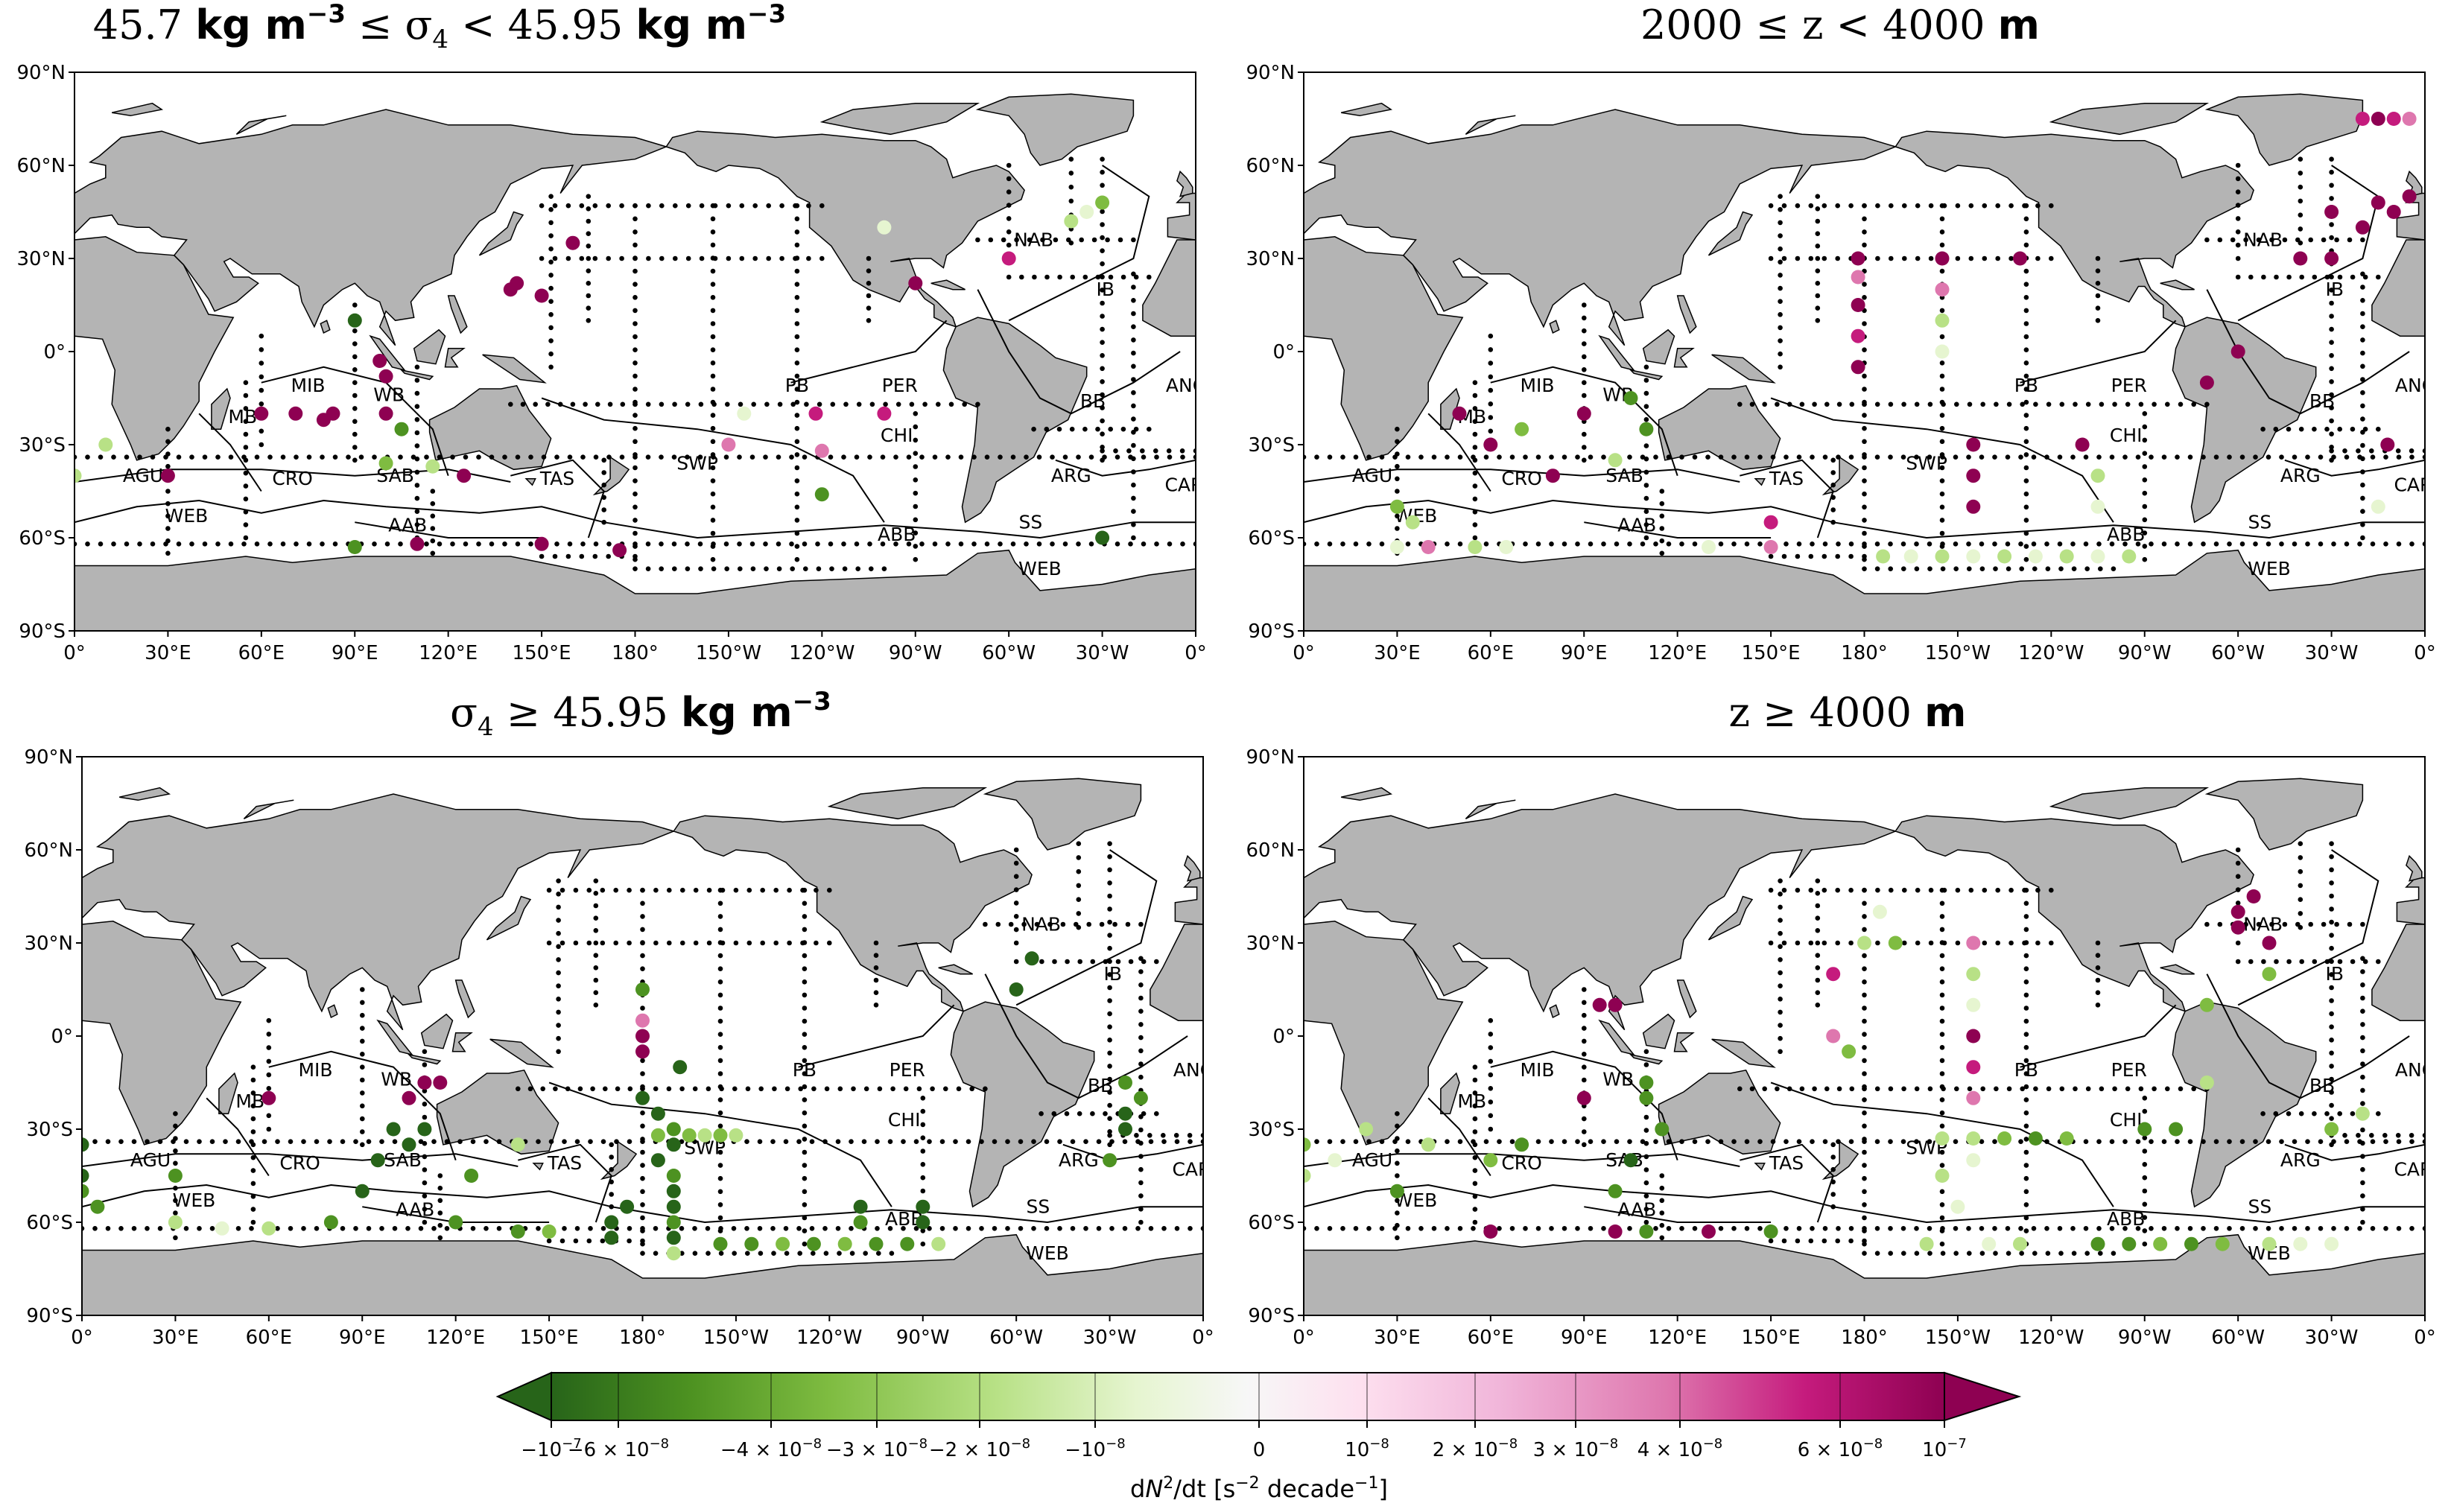  What do you see at coordinates (2129, 803) in the screenshot?
I see `land-arctic-isl` at bounding box center [2129, 803].